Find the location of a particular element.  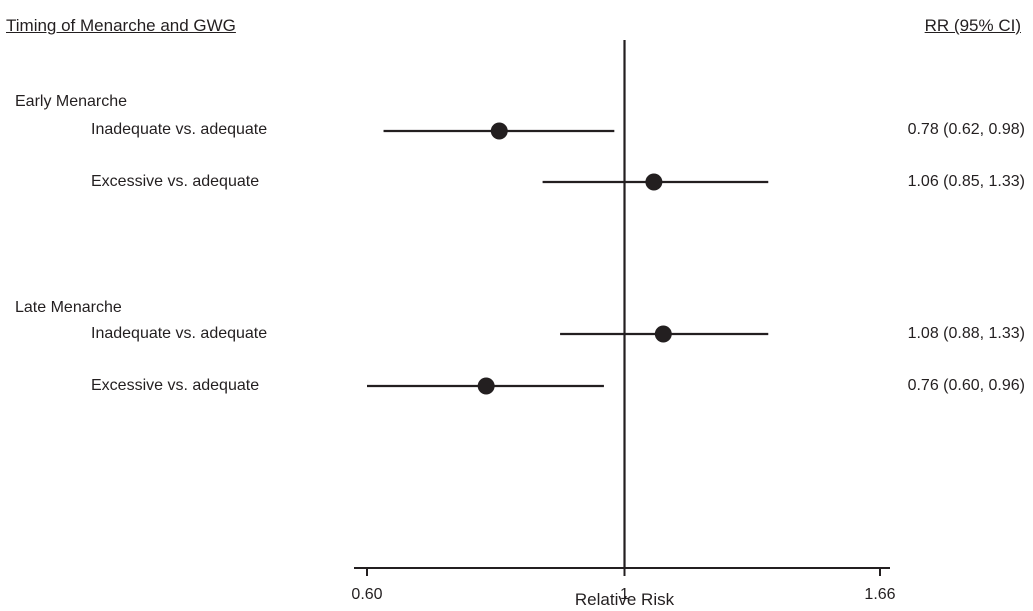

rr-value-late-excessive: 0.76 (0.60, 0.96) is located at coordinates (966, 385).